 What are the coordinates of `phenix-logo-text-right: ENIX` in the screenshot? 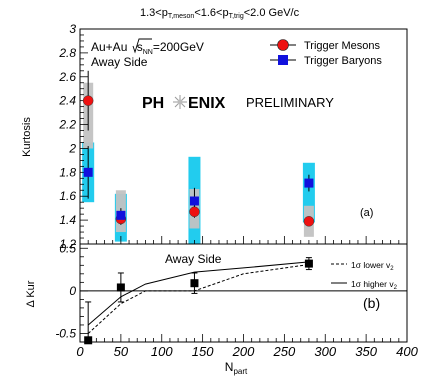 It's located at (207, 103).